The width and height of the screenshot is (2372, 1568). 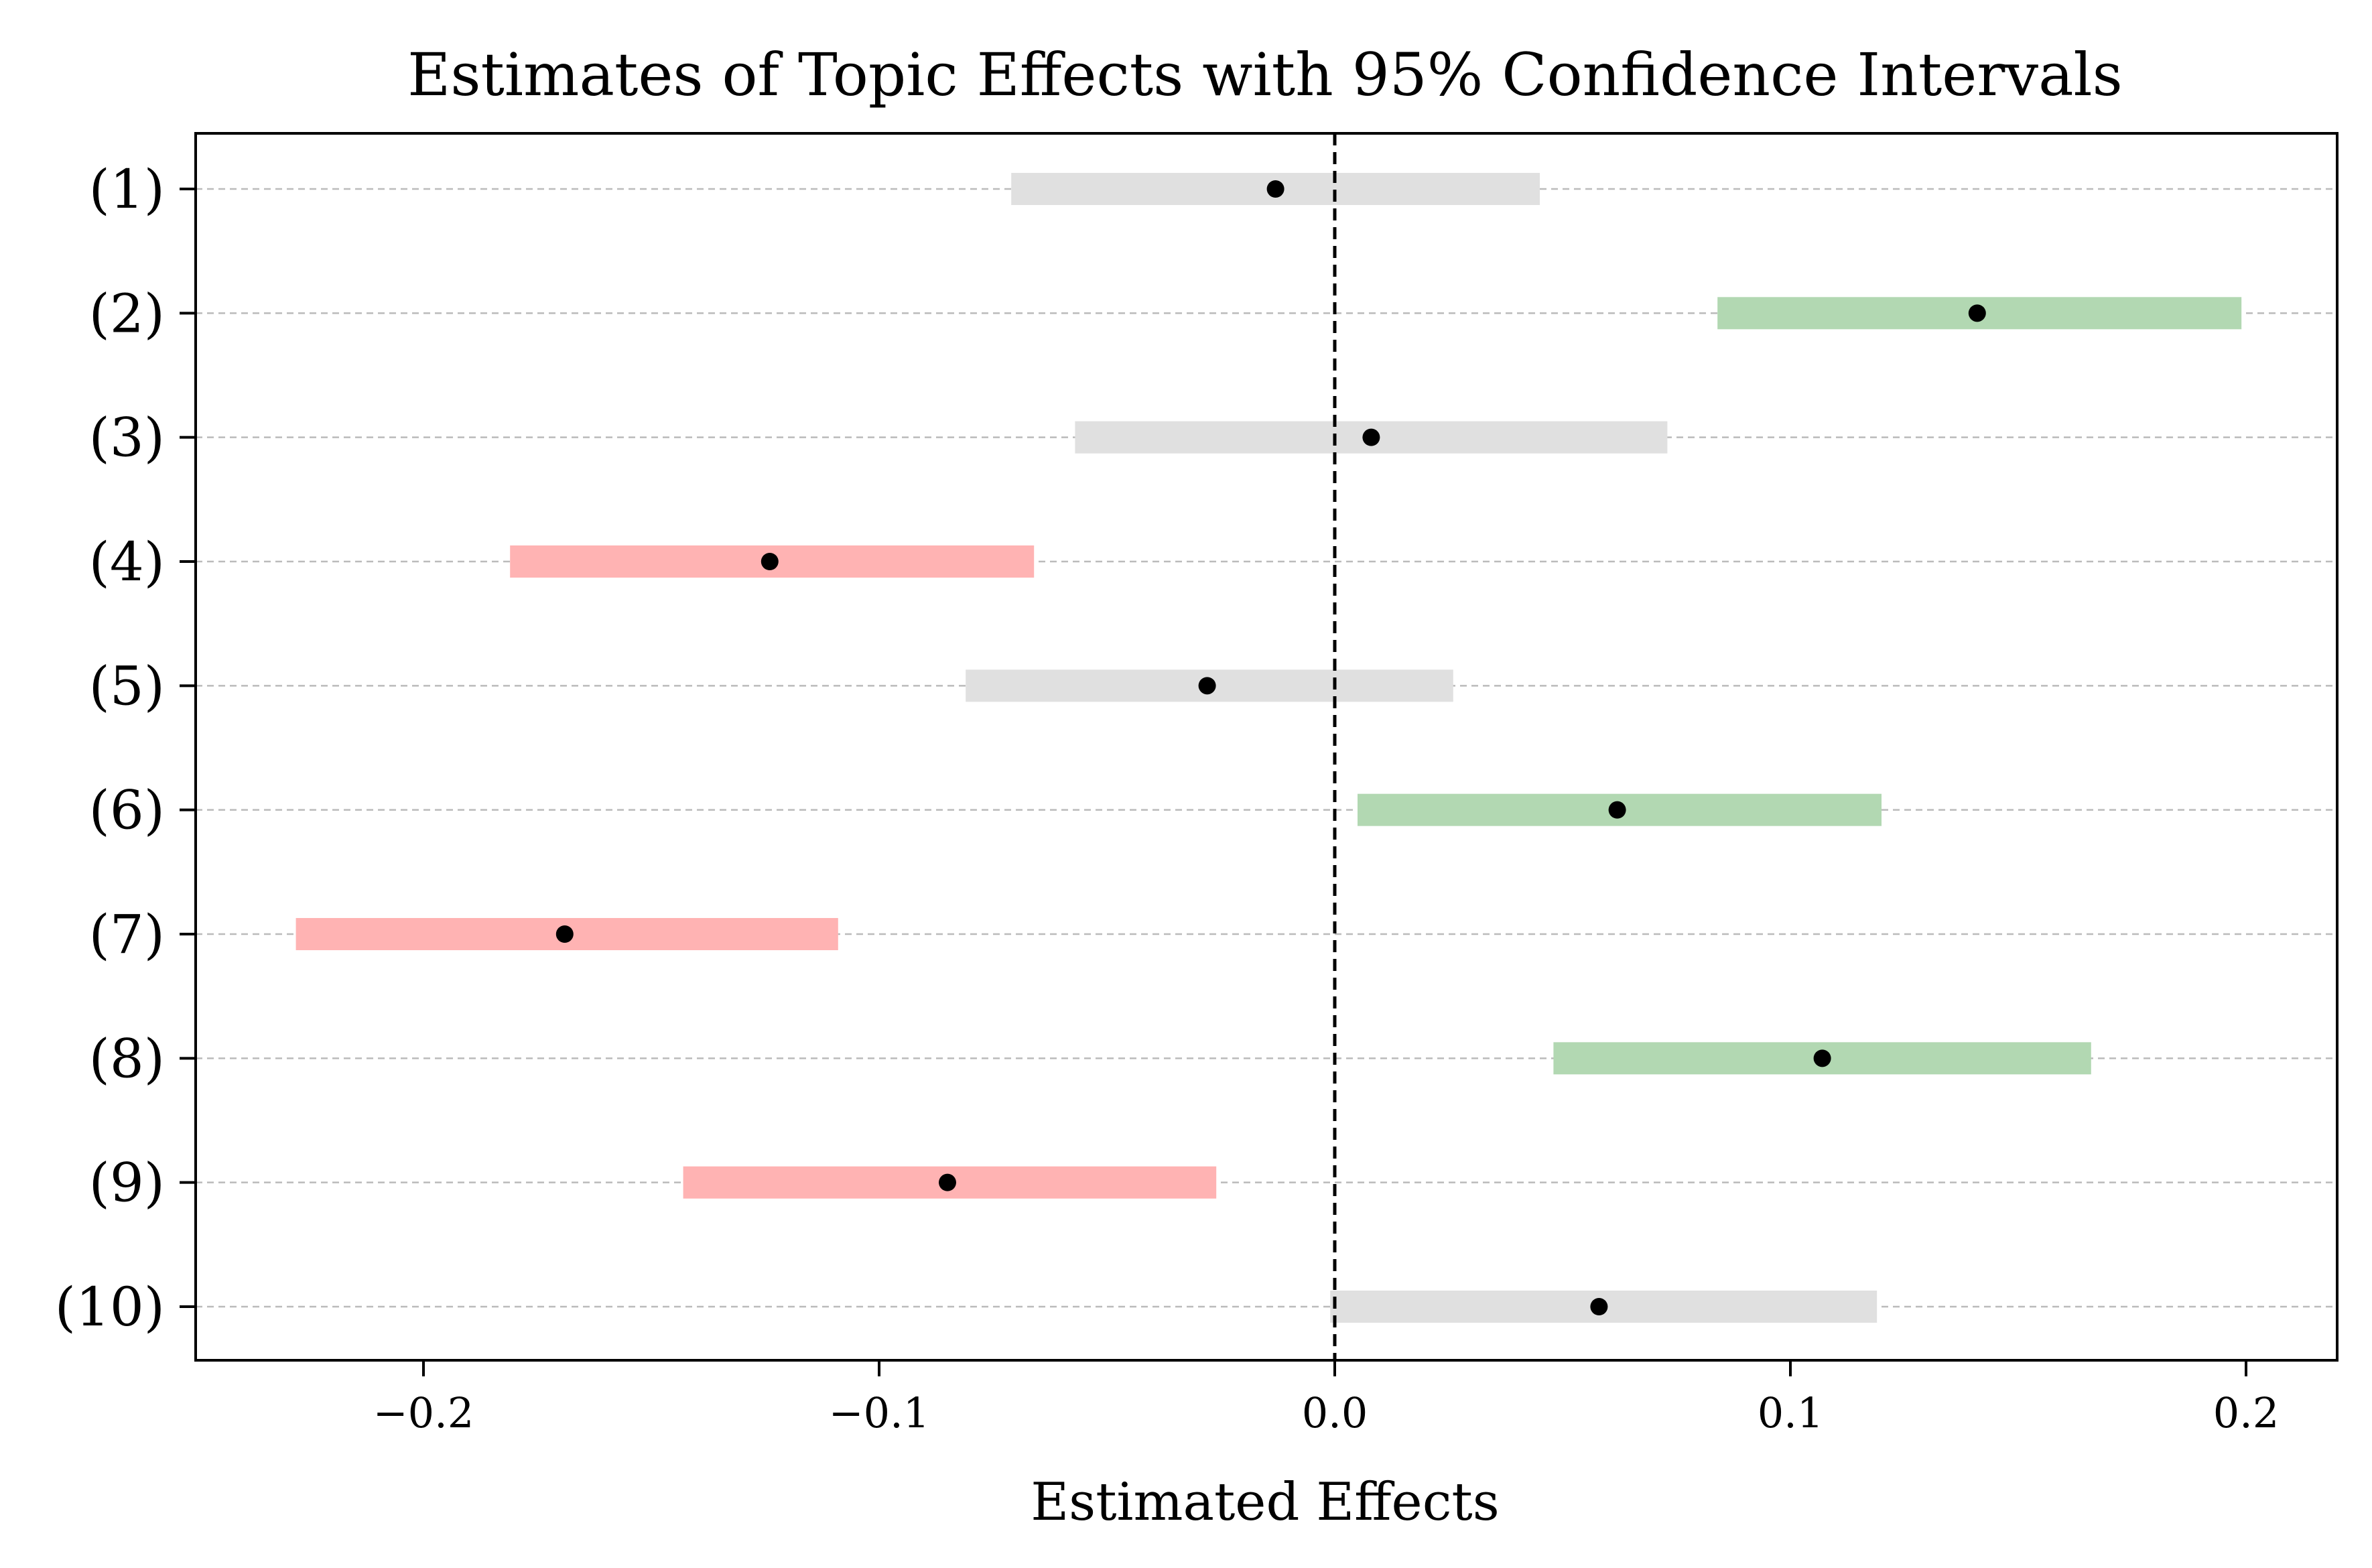 What do you see at coordinates (1266, 1502) in the screenshot?
I see `x-axis-label: Estimated Effects` at bounding box center [1266, 1502].